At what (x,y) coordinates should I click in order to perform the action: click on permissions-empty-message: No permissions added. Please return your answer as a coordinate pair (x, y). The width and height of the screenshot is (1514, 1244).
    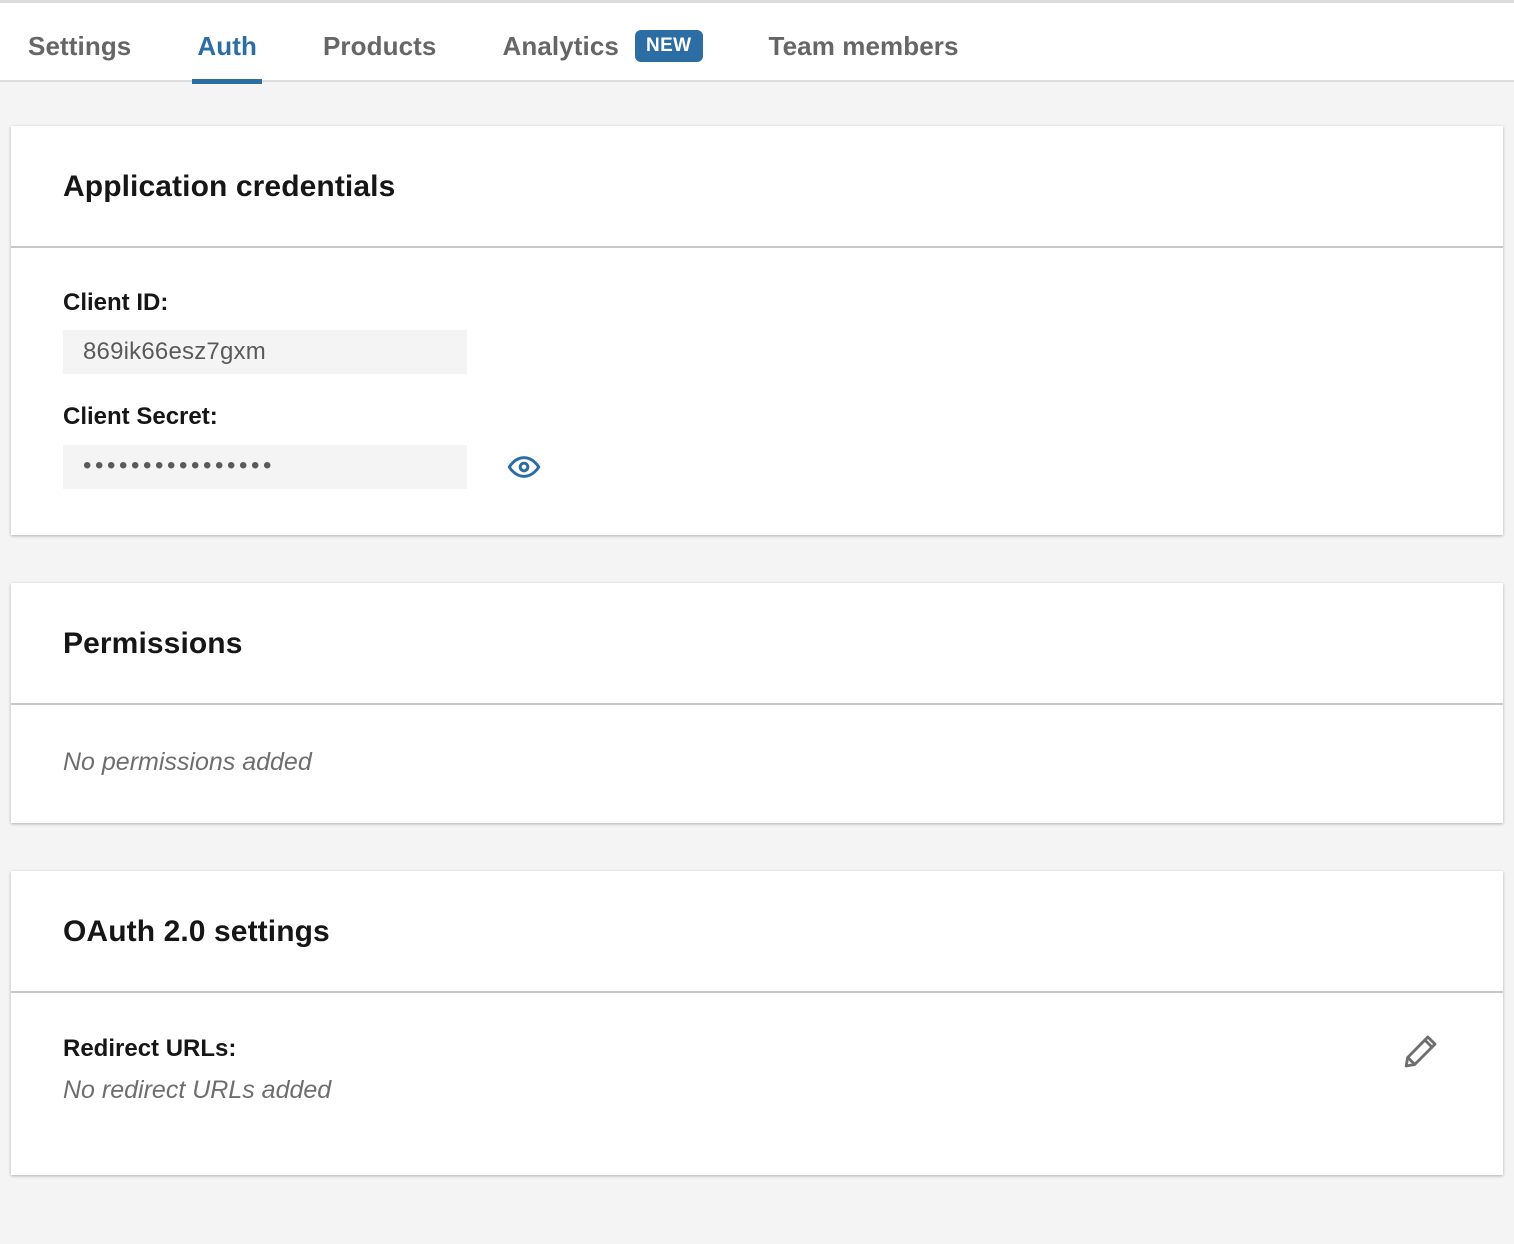
    Looking at the image, I should click on (187, 761).